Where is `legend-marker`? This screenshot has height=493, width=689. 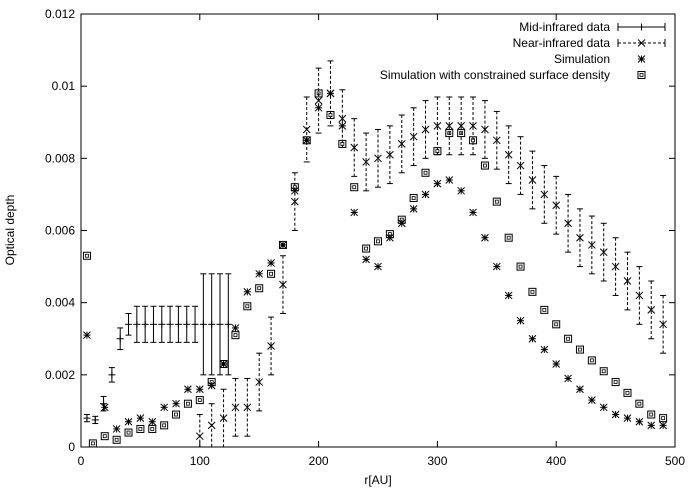 legend-marker is located at coordinates (641, 27).